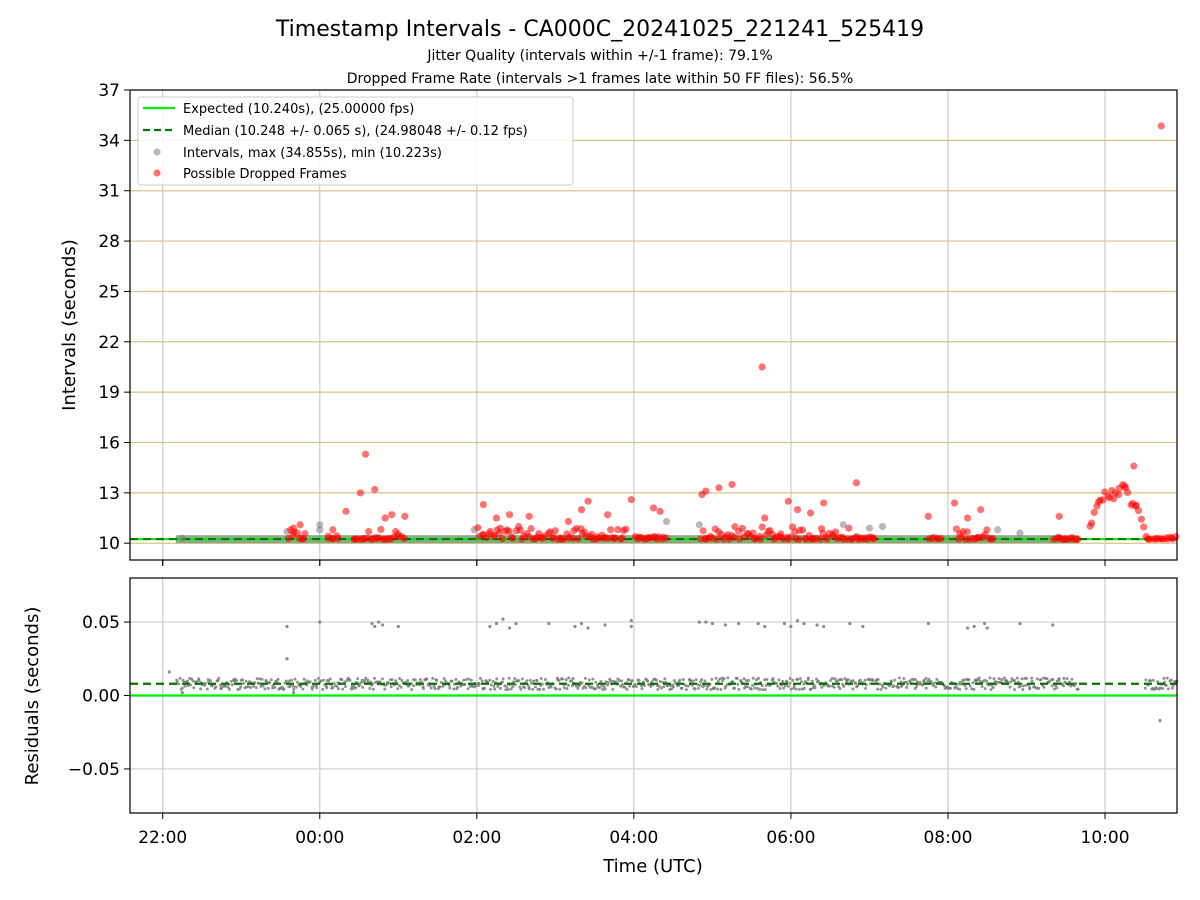  What do you see at coordinates (947, 838) in the screenshot?
I see `time-x-tick-label: 08:00` at bounding box center [947, 838].